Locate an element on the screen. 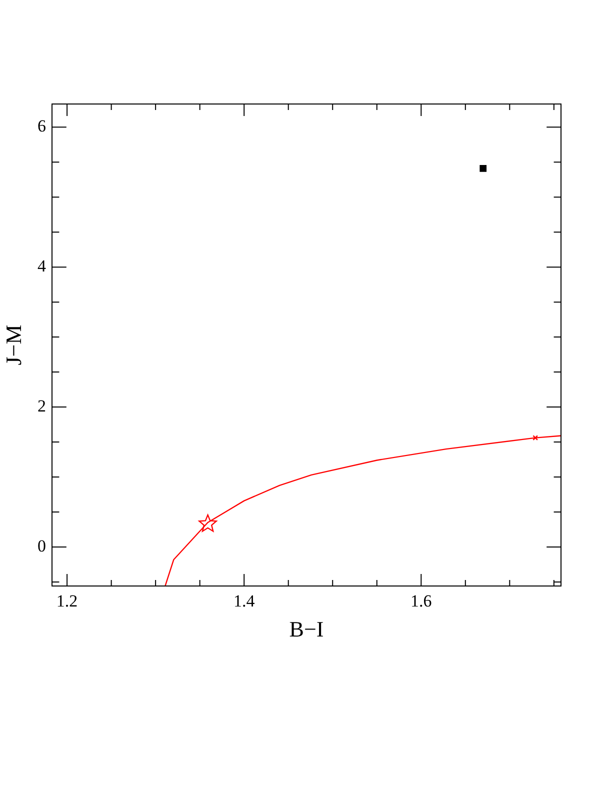  y-tick-label: 6 is located at coordinates (42, 126).